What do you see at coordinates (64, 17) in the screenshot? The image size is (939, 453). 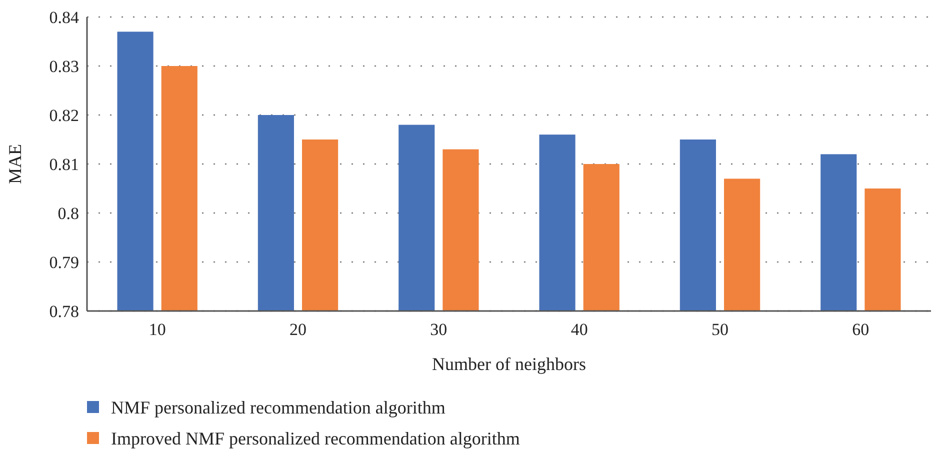 I see `y-tick-label: 0.84` at bounding box center [64, 17].